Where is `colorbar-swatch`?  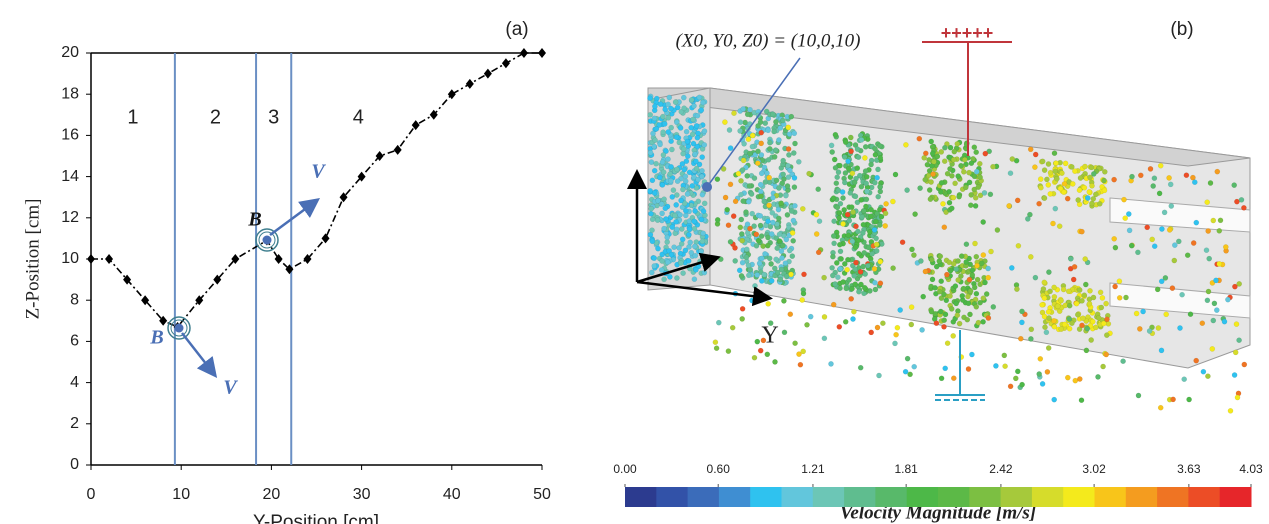
colorbar-swatch is located at coordinates (922, 497).